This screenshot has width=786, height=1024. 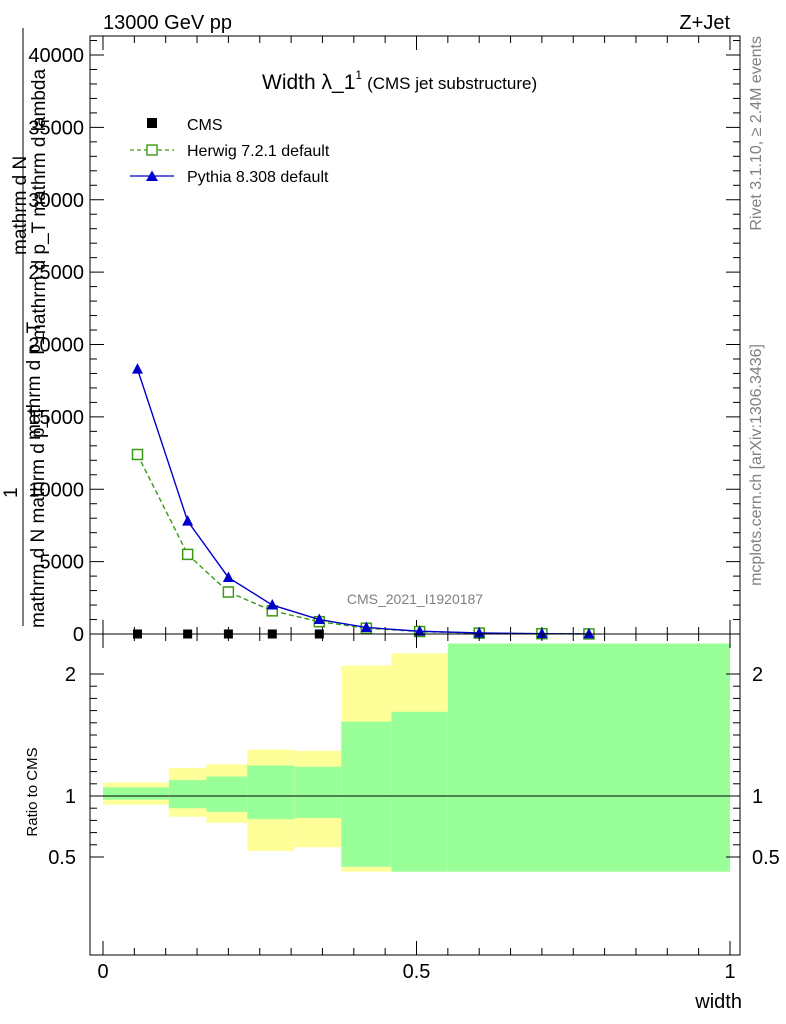 I want to click on y-tick-label: 40000, so click(x=56, y=56).